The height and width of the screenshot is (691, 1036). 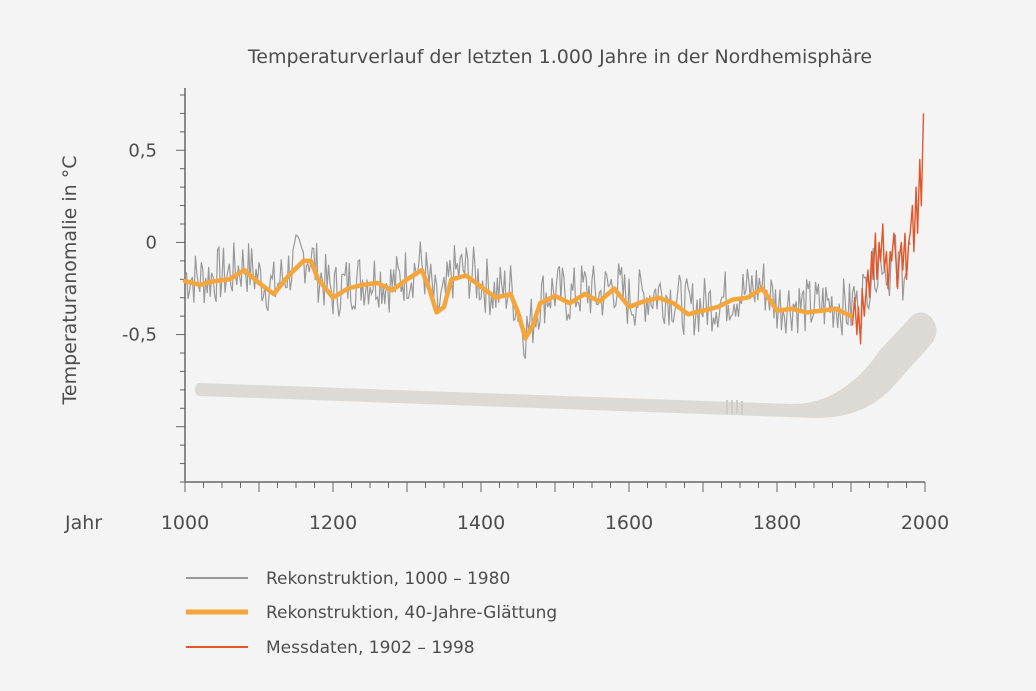 What do you see at coordinates (629, 523) in the screenshot?
I see `x-tick-label: 1600` at bounding box center [629, 523].